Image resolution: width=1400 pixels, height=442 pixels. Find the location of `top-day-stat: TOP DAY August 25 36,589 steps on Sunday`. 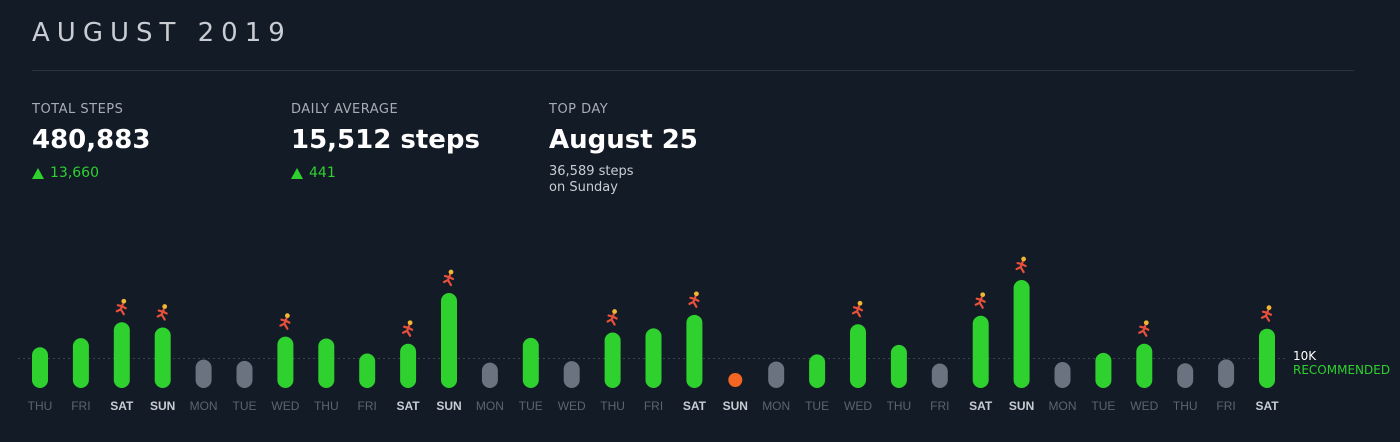

top-day-stat: TOP DAY August 25 36,589 steps on Sunday is located at coordinates (623, 149).